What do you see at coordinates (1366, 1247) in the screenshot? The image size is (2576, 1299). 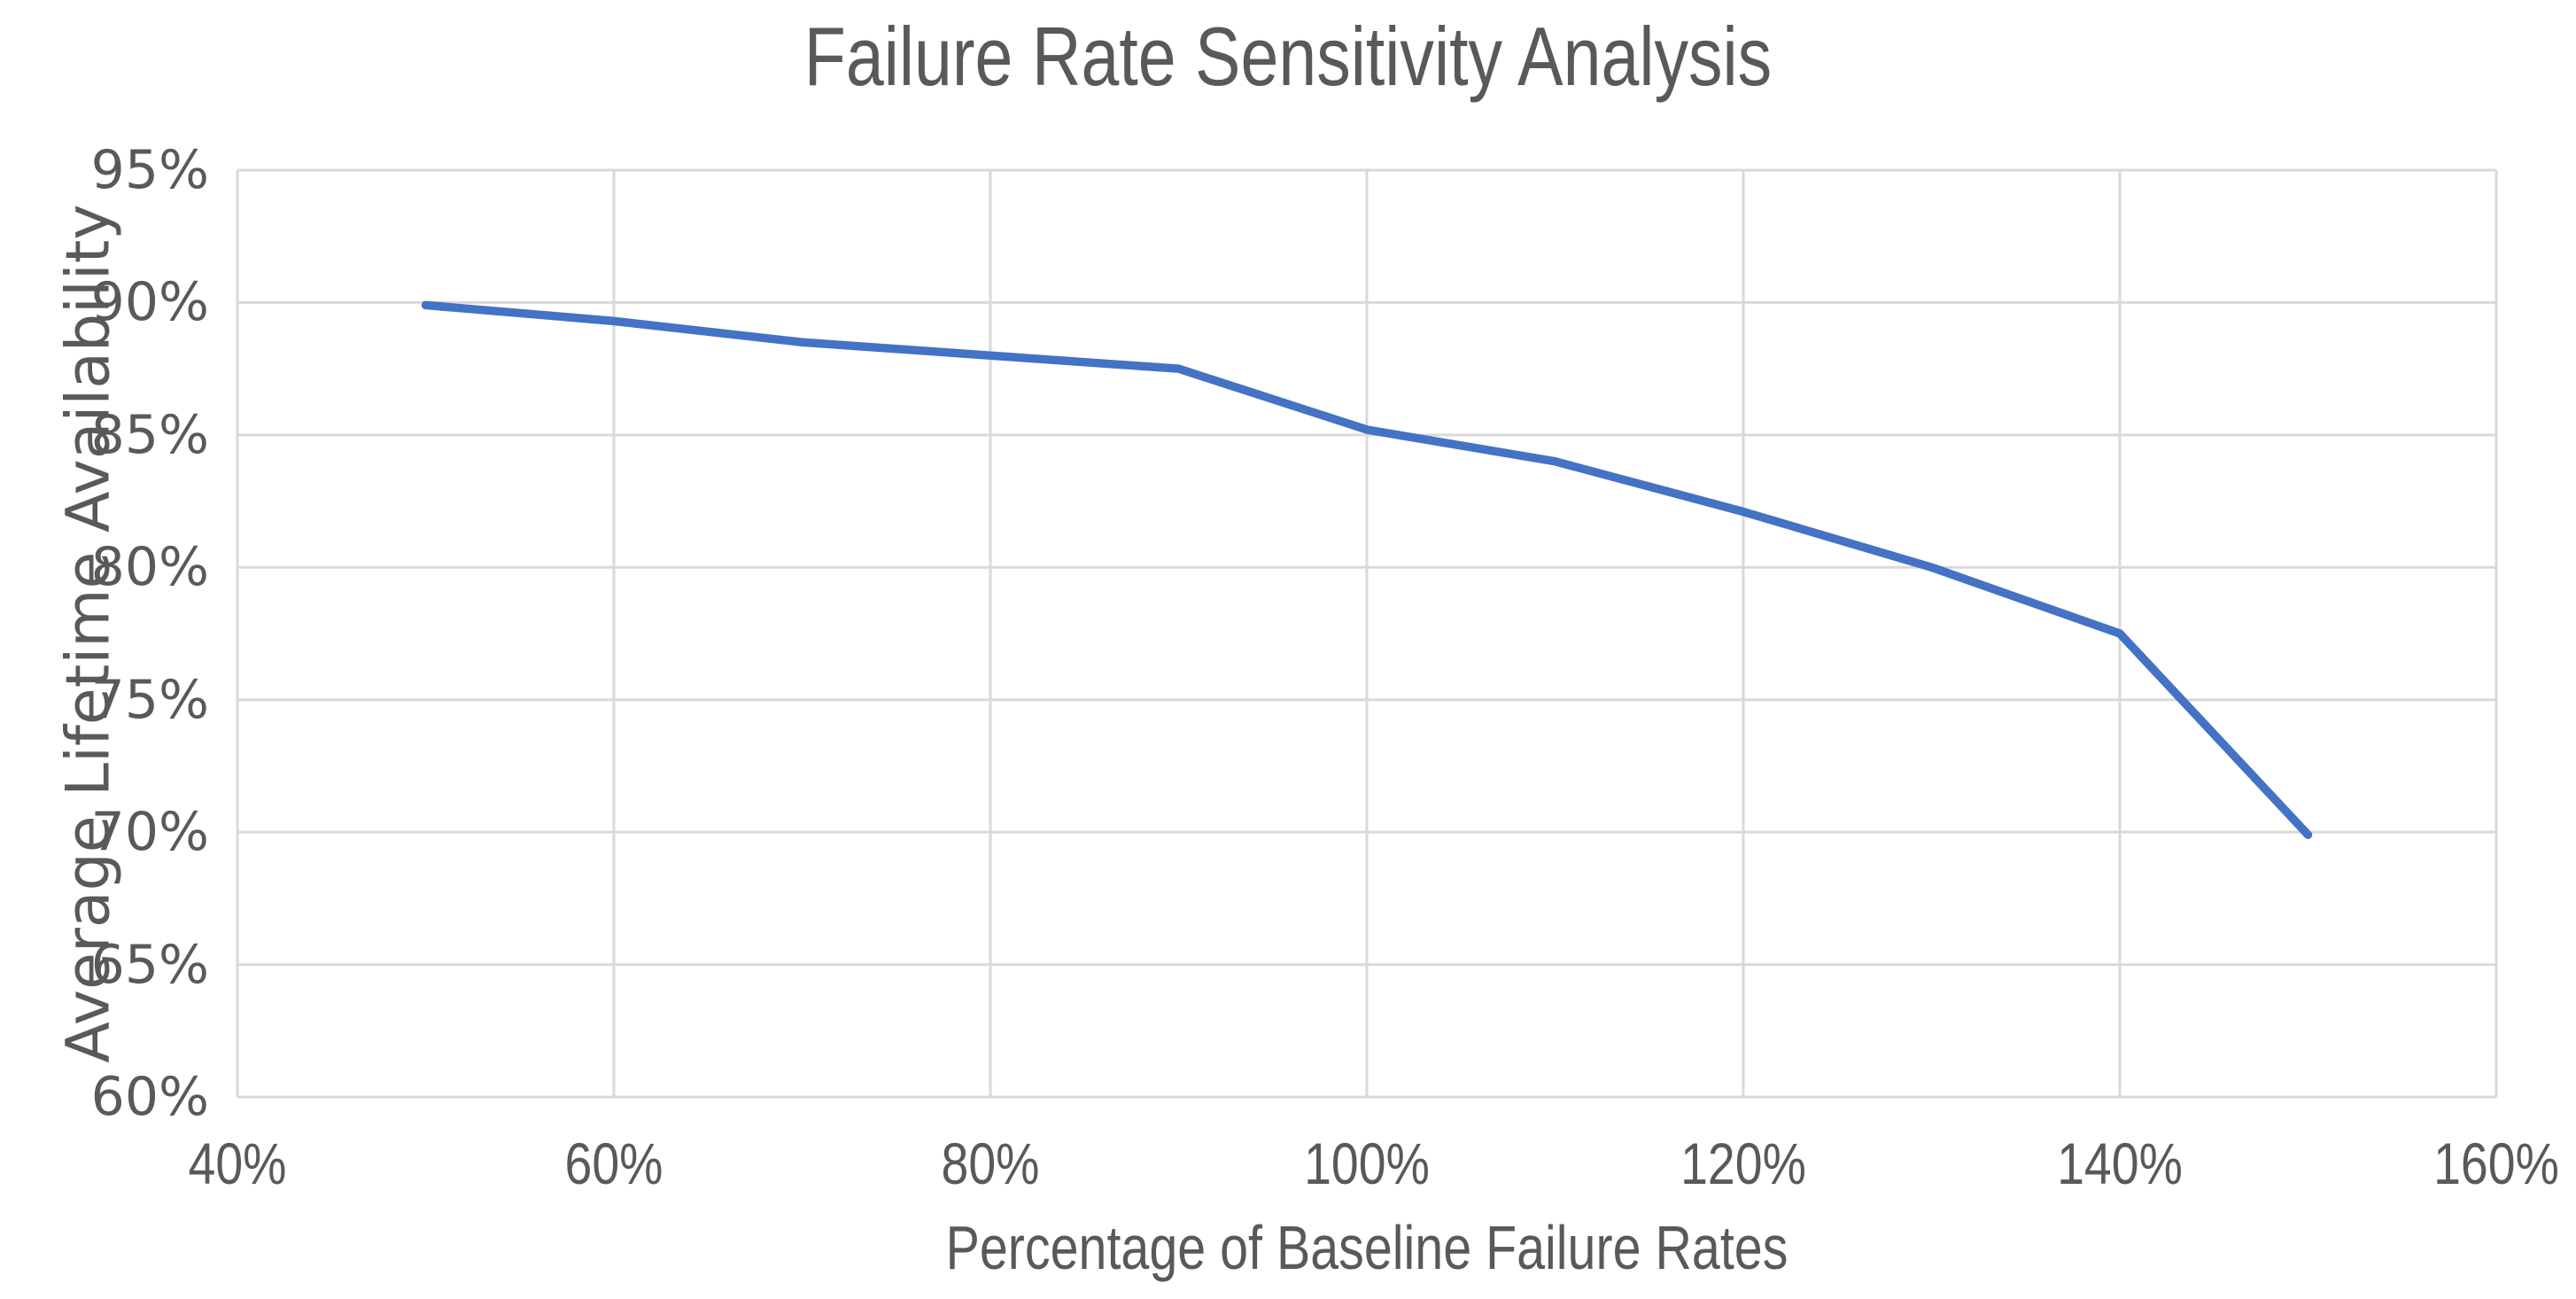 I see `x-axis-title: Percentage of Baseline Failure Rates` at bounding box center [1366, 1247].